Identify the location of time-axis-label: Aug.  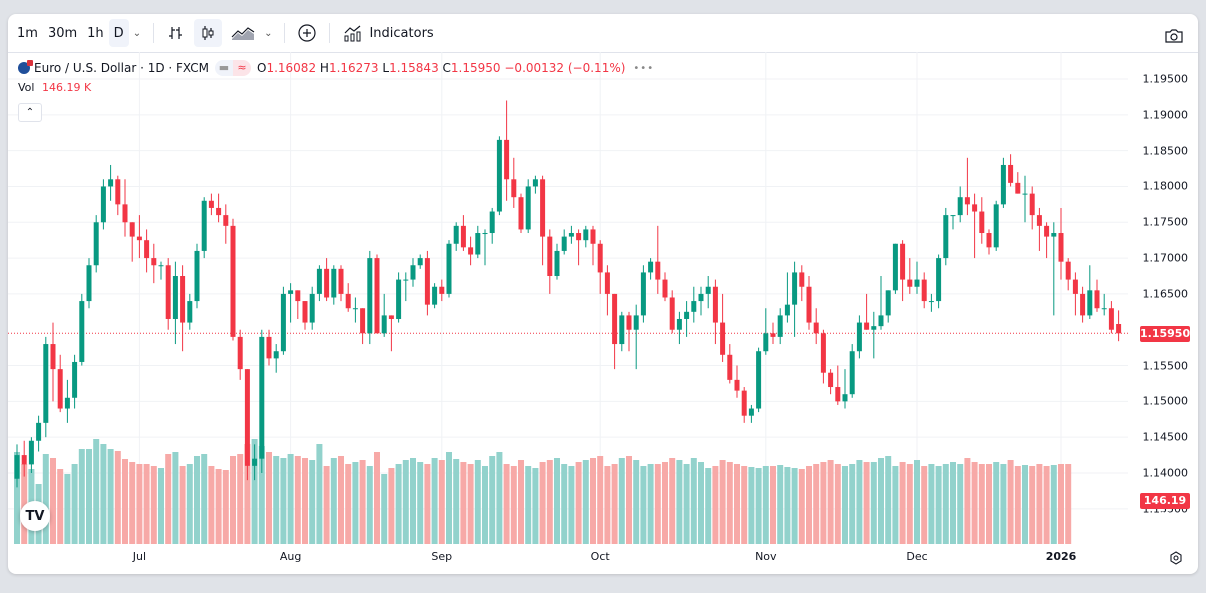
(290, 556).